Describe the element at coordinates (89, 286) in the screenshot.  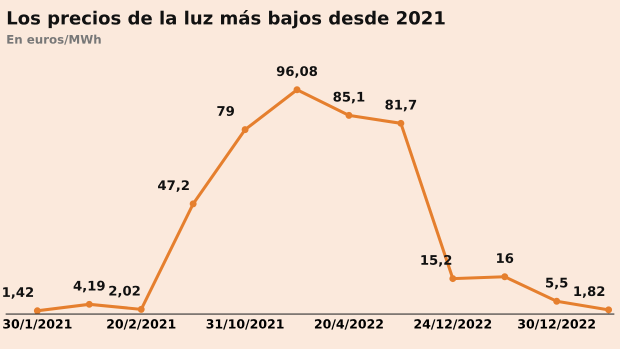
I see `data-label: 4,19` at that location.